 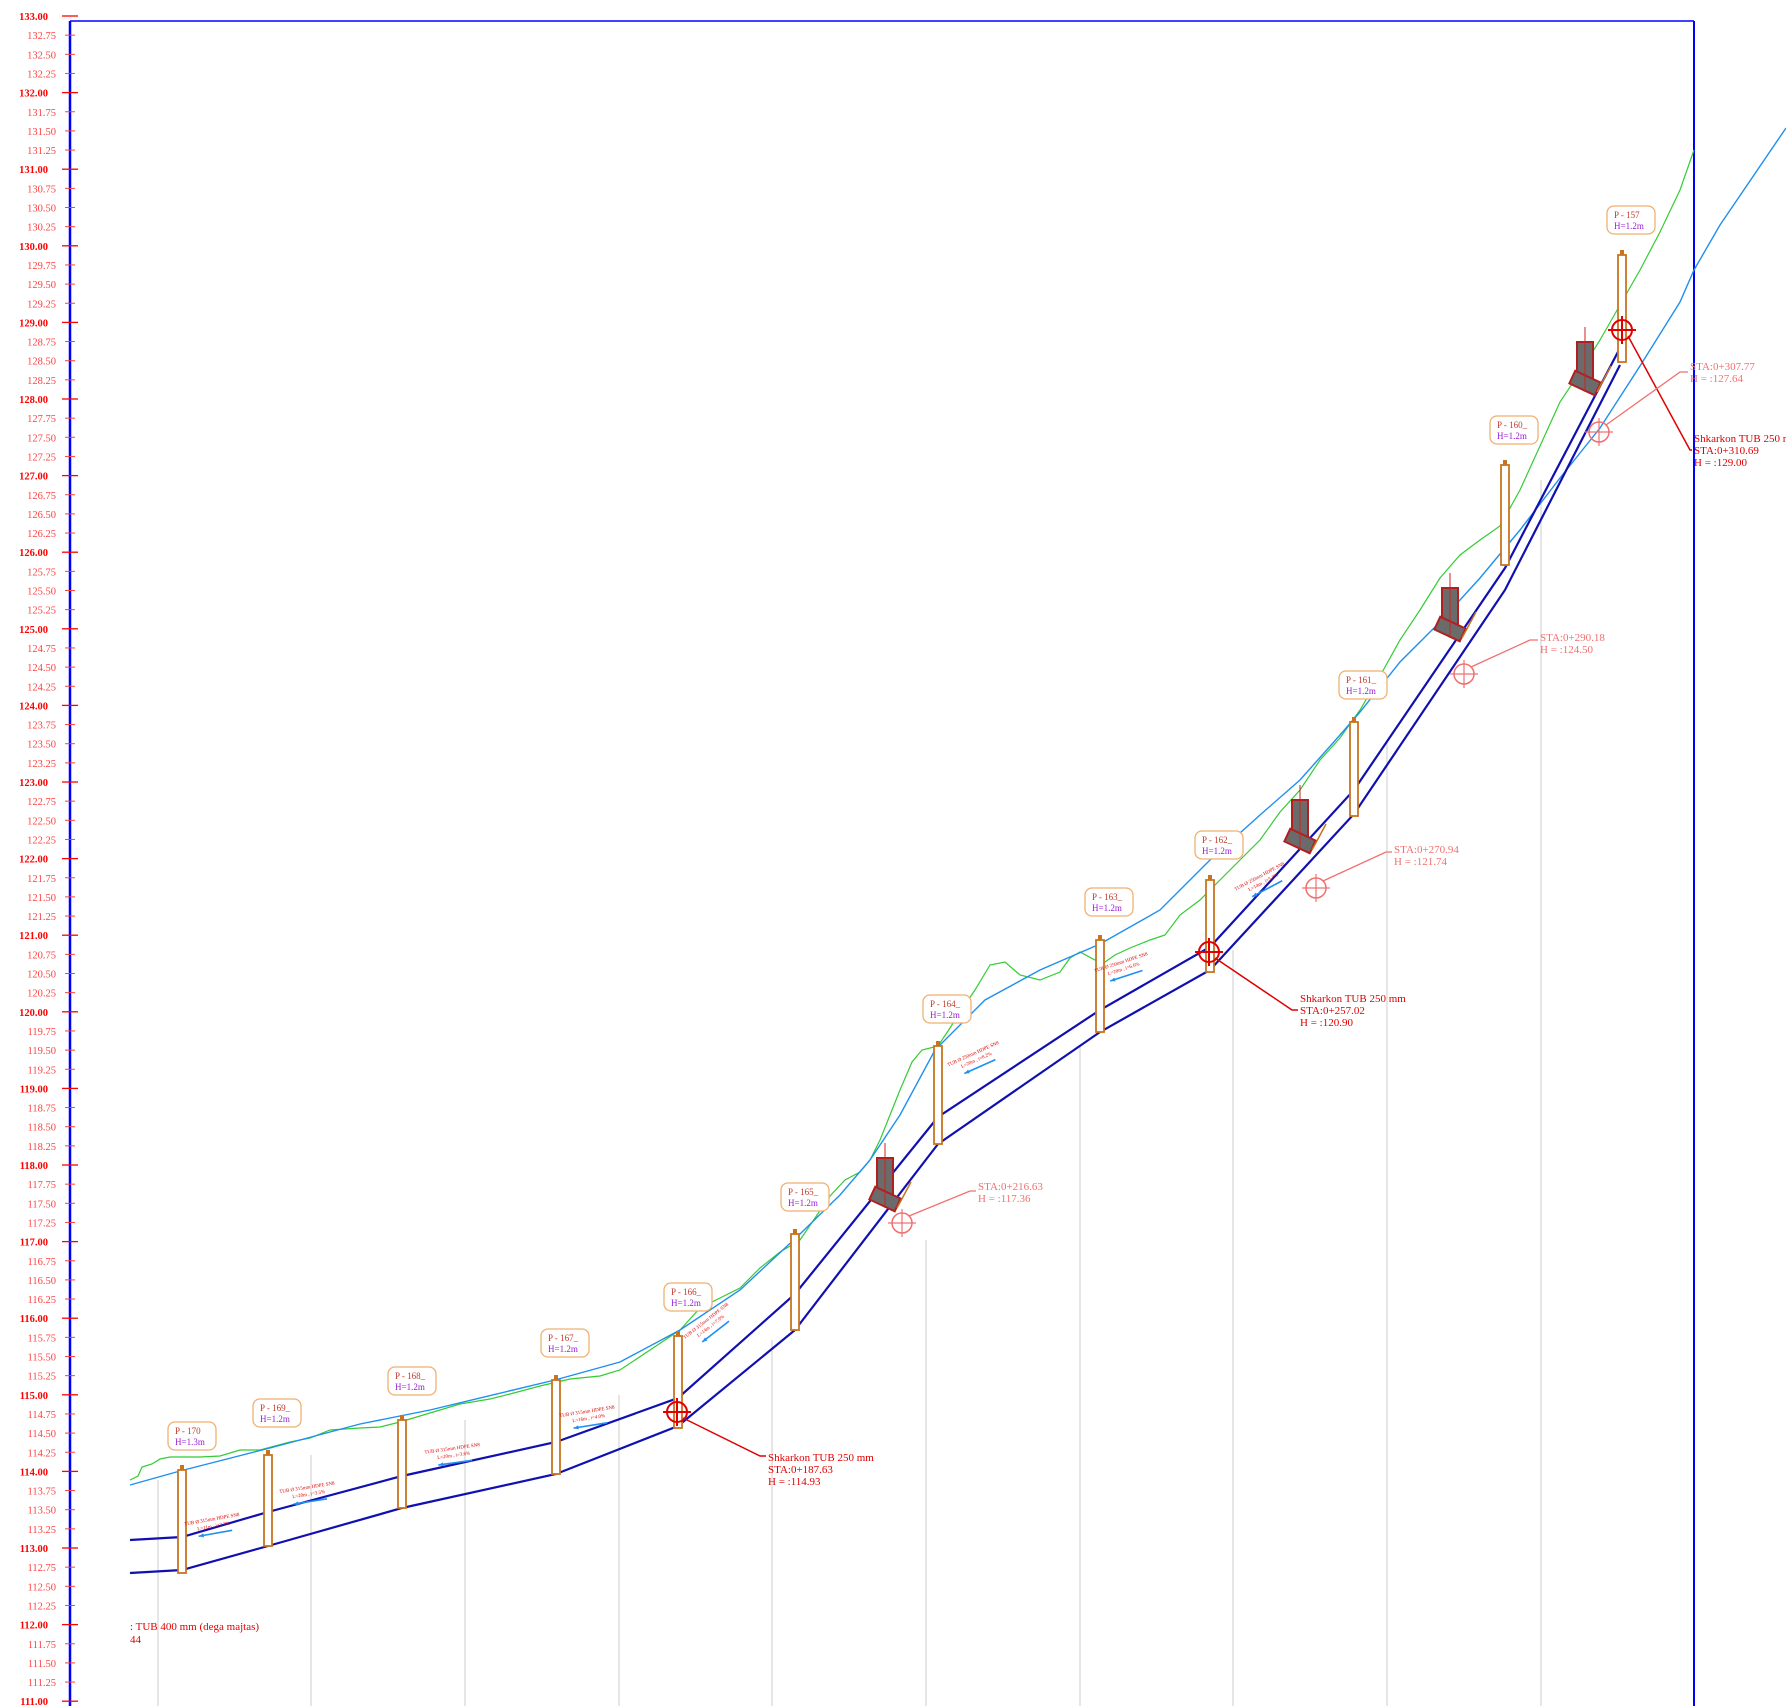 I want to click on discharge-elevation: H = :120.90, so click(x=1326, y=1023).